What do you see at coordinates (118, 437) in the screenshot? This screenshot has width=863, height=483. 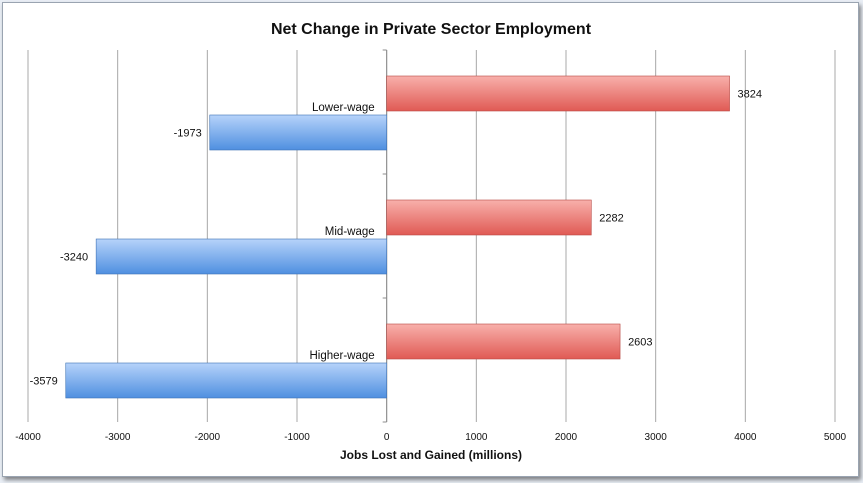 I see `x-tick-label: -3000` at bounding box center [118, 437].